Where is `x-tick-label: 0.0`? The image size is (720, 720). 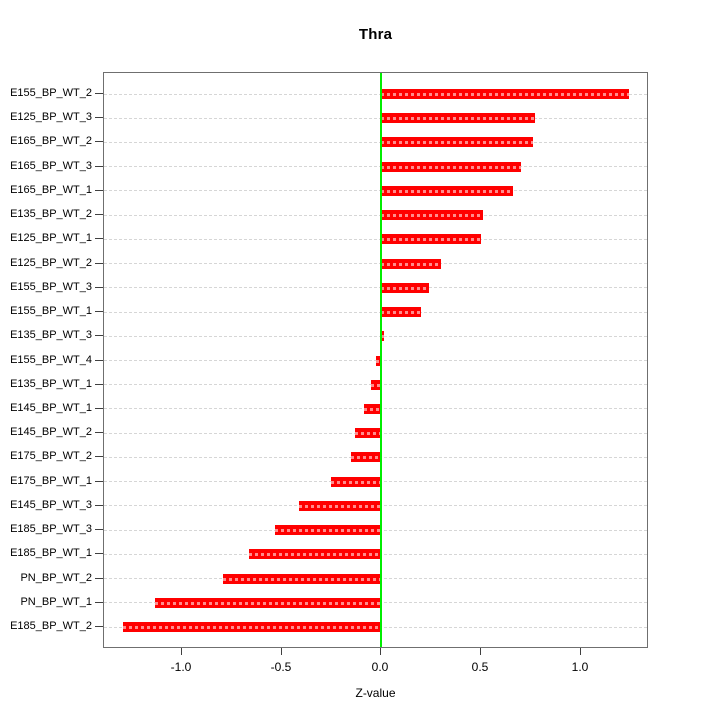
x-tick-label: 0.0 is located at coordinates (380, 667).